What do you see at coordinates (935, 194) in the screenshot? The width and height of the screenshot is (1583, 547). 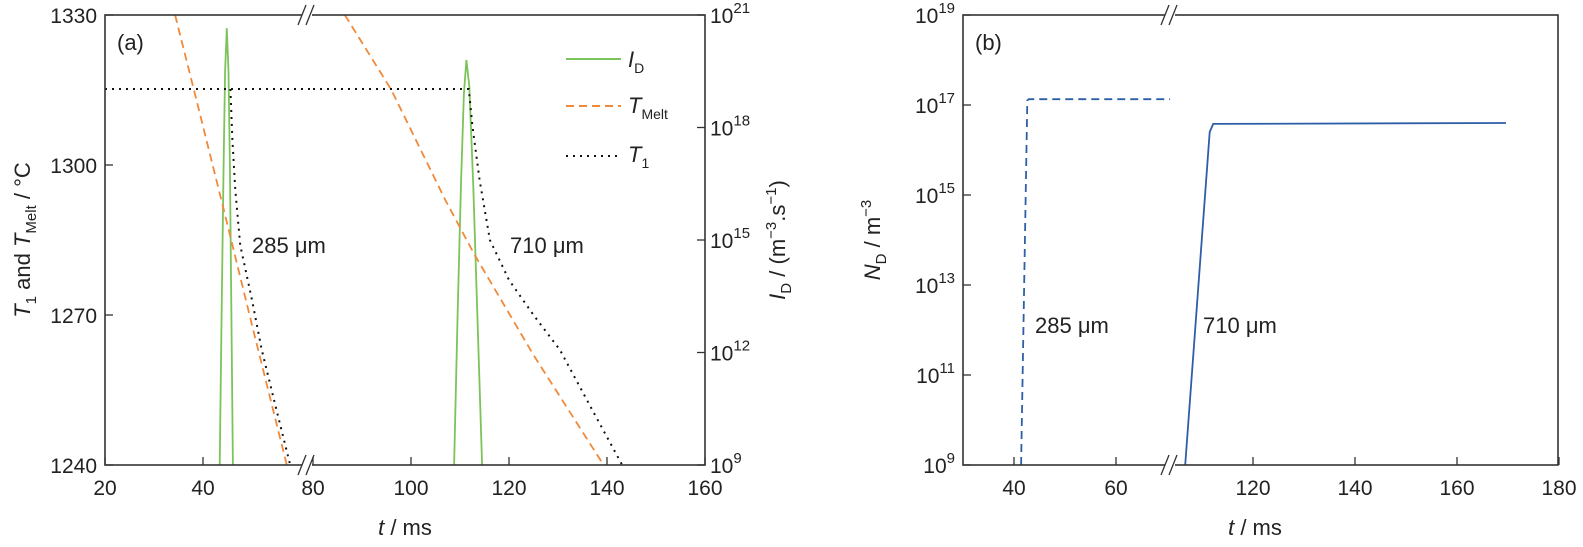 I see `y-tick-label: 1015` at bounding box center [935, 194].